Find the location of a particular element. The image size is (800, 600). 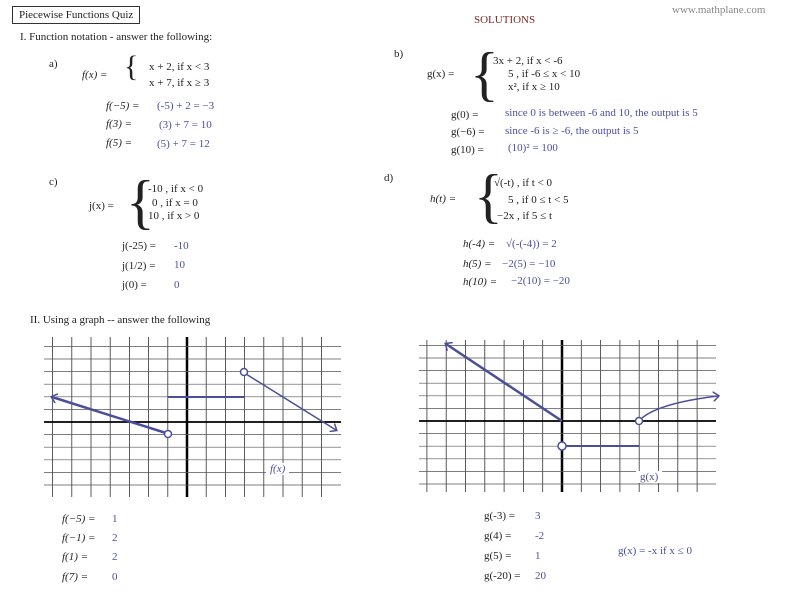

question: j(1/2) = is located at coordinates (139, 266).